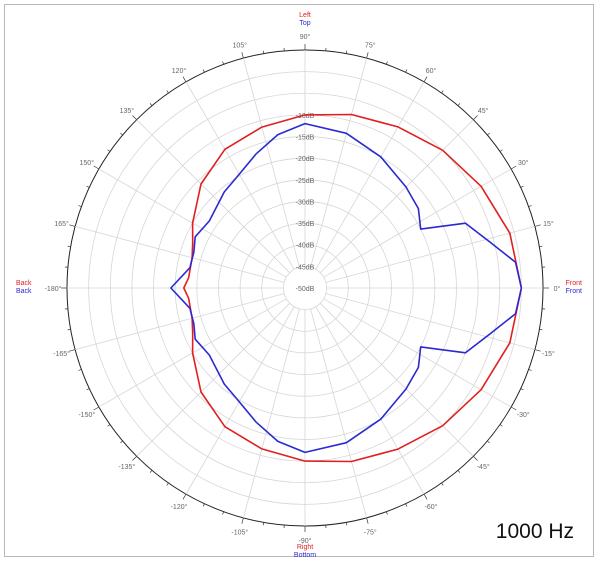  Describe the element at coordinates (548, 354) in the screenshot. I see `angle-tick-label: -15°` at that location.